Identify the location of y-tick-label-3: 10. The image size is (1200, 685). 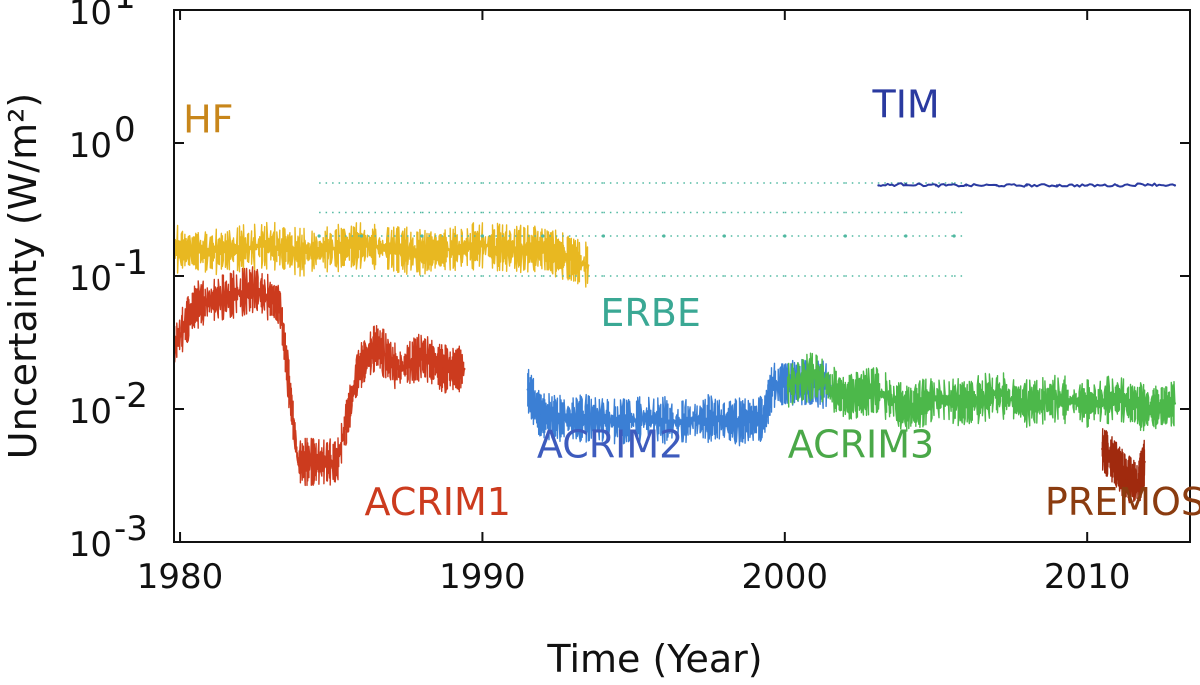
(90, 146).